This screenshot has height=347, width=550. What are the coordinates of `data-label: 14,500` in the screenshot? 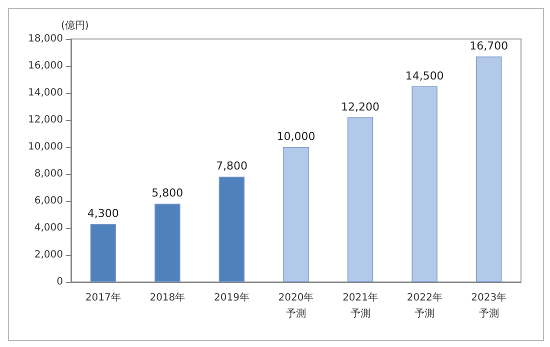 It's located at (424, 75).